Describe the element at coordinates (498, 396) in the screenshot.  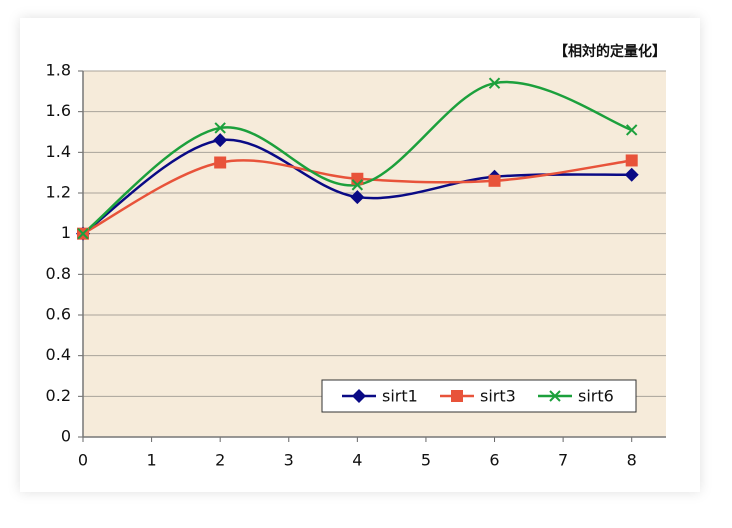
I see `legend-label: sirt3` at that location.